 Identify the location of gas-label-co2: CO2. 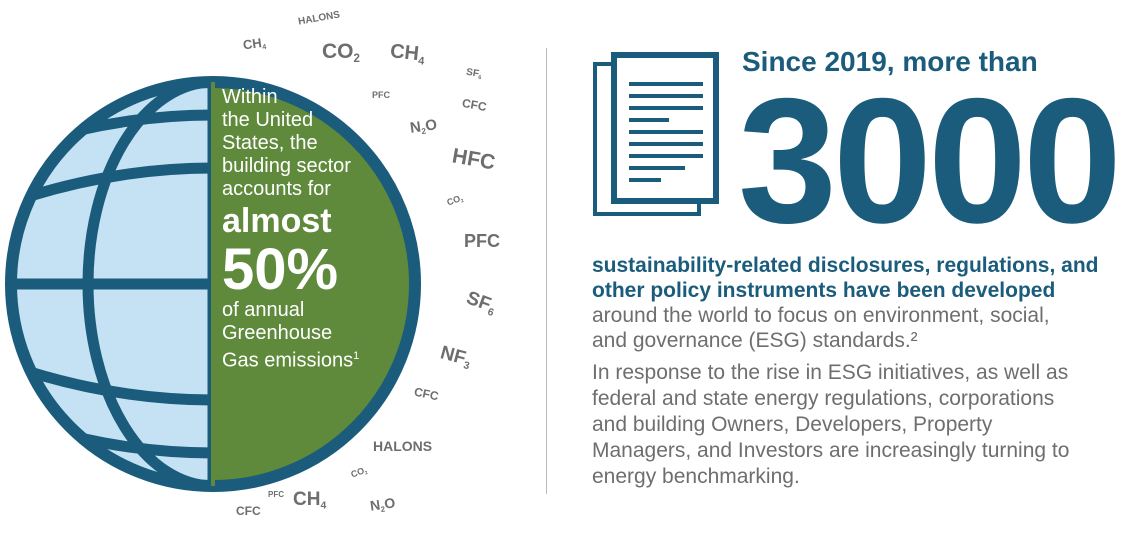
(341, 53).